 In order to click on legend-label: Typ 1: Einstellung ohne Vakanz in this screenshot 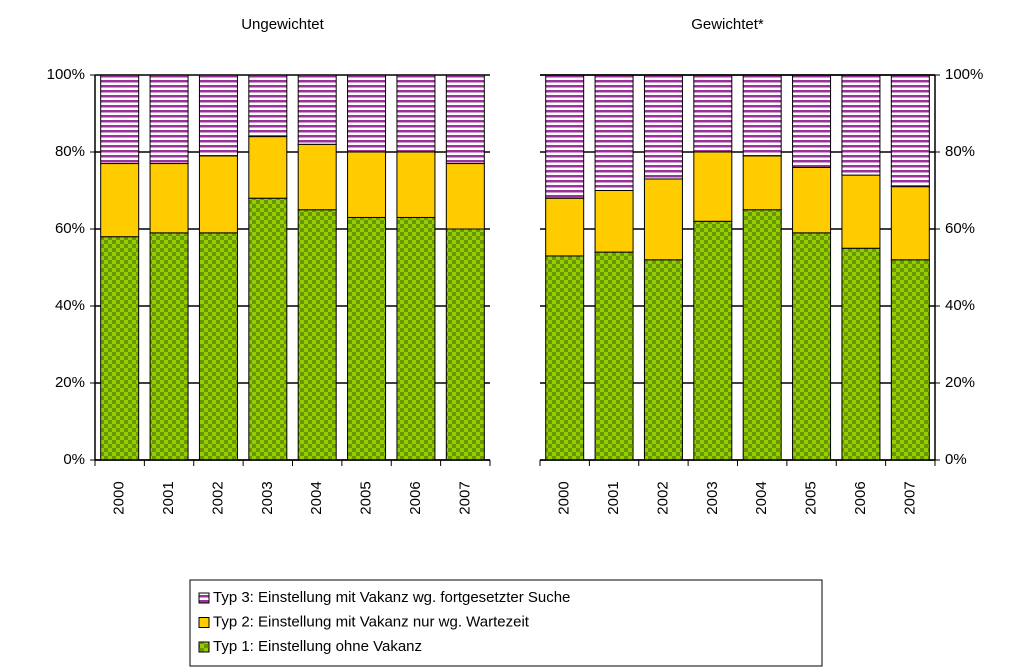, I will do `click(317, 646)`.